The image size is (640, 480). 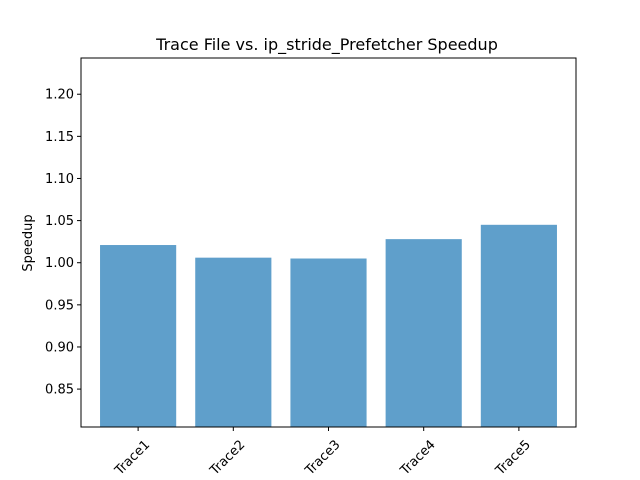 I want to click on bar-trace5, so click(x=518, y=325).